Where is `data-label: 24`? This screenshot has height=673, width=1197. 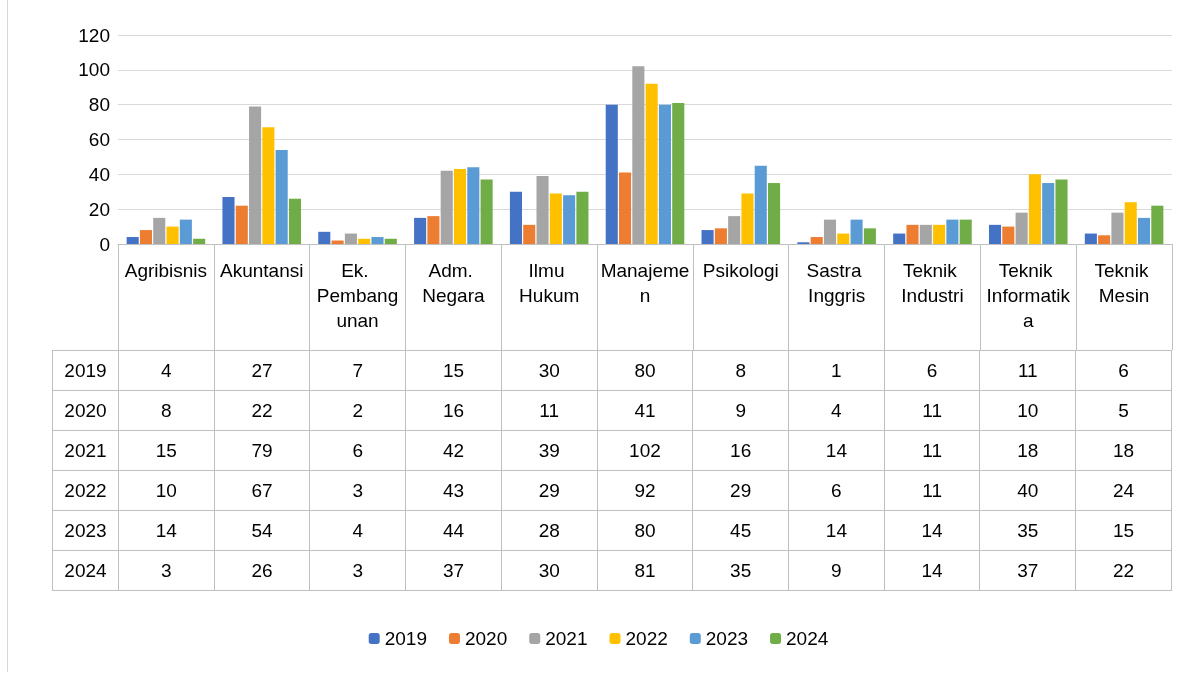 data-label: 24 is located at coordinates (1123, 490).